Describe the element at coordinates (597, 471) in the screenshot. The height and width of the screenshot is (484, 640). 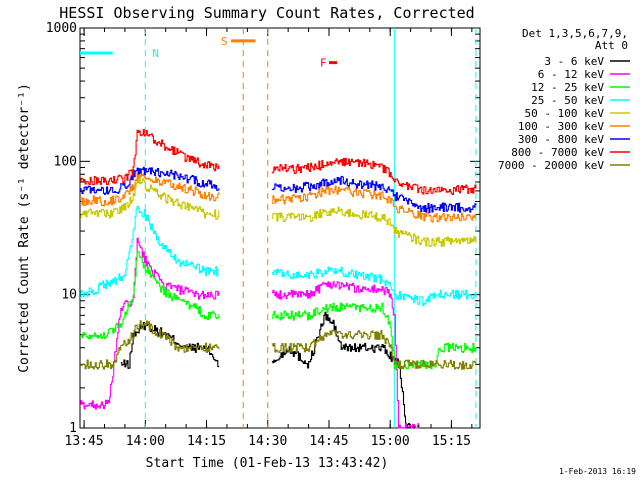
I see `timestamp-stamp: 1-Feb-2013 16:19` at that location.